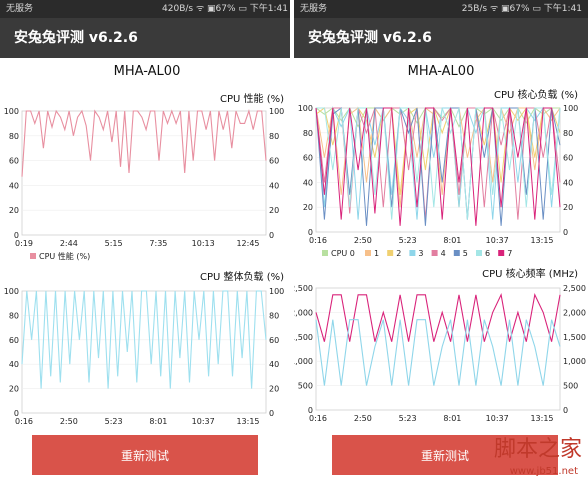 This screenshot has width=588, height=483. I want to click on legend-label: 1, so click(376, 253).